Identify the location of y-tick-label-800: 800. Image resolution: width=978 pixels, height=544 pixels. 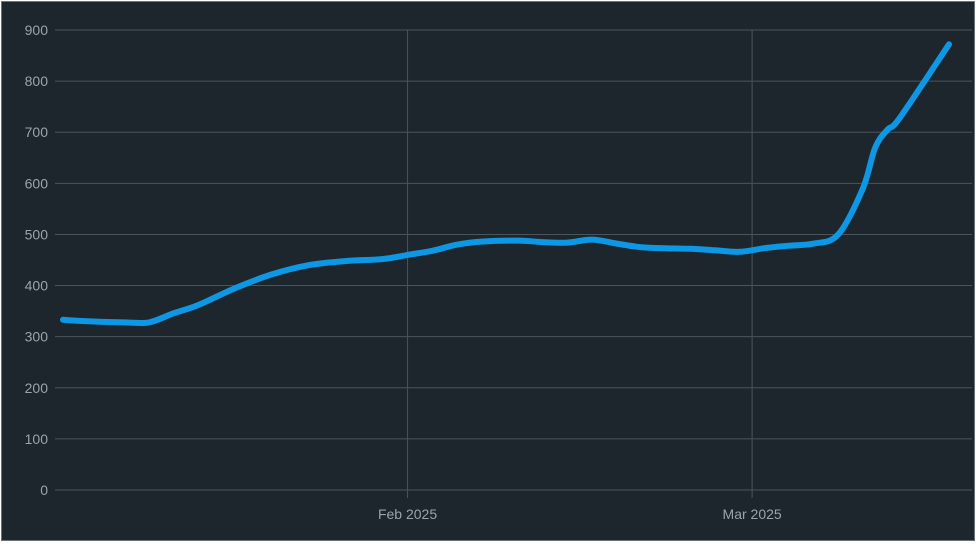
(37, 81).